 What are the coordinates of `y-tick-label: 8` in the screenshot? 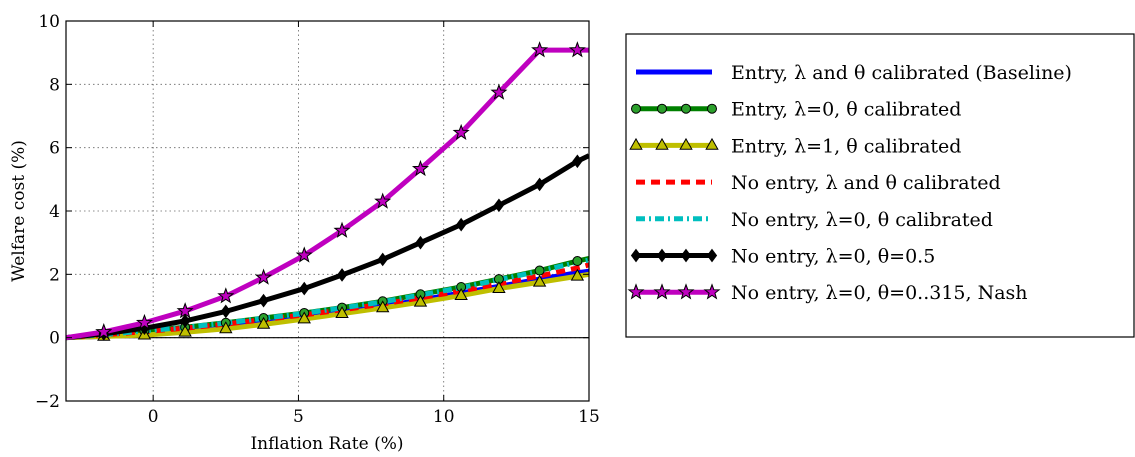 It's located at (54, 85).